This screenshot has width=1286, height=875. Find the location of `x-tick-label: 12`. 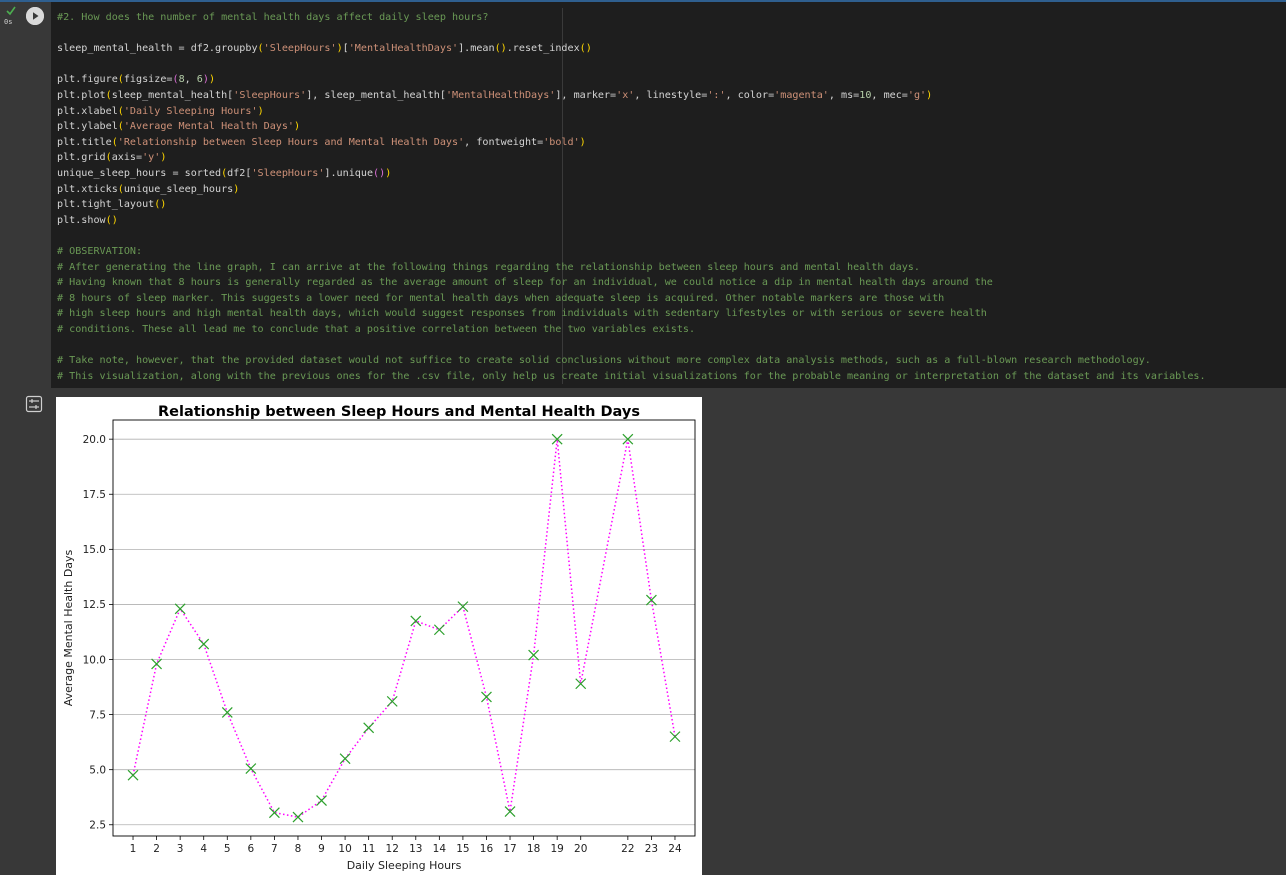

x-tick-label: 12 is located at coordinates (392, 849).